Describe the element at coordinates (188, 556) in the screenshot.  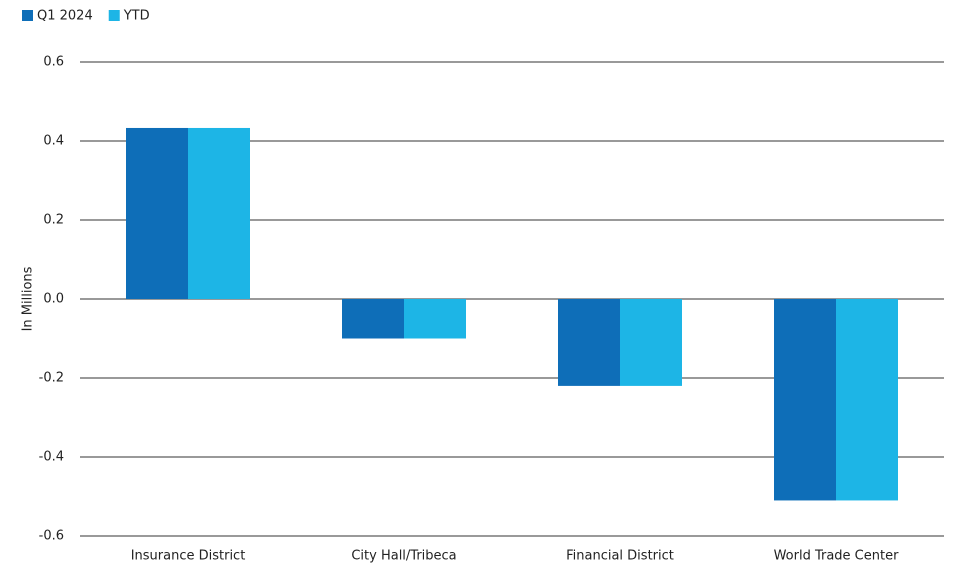
I see `x-tick-label: Insurance District` at that location.